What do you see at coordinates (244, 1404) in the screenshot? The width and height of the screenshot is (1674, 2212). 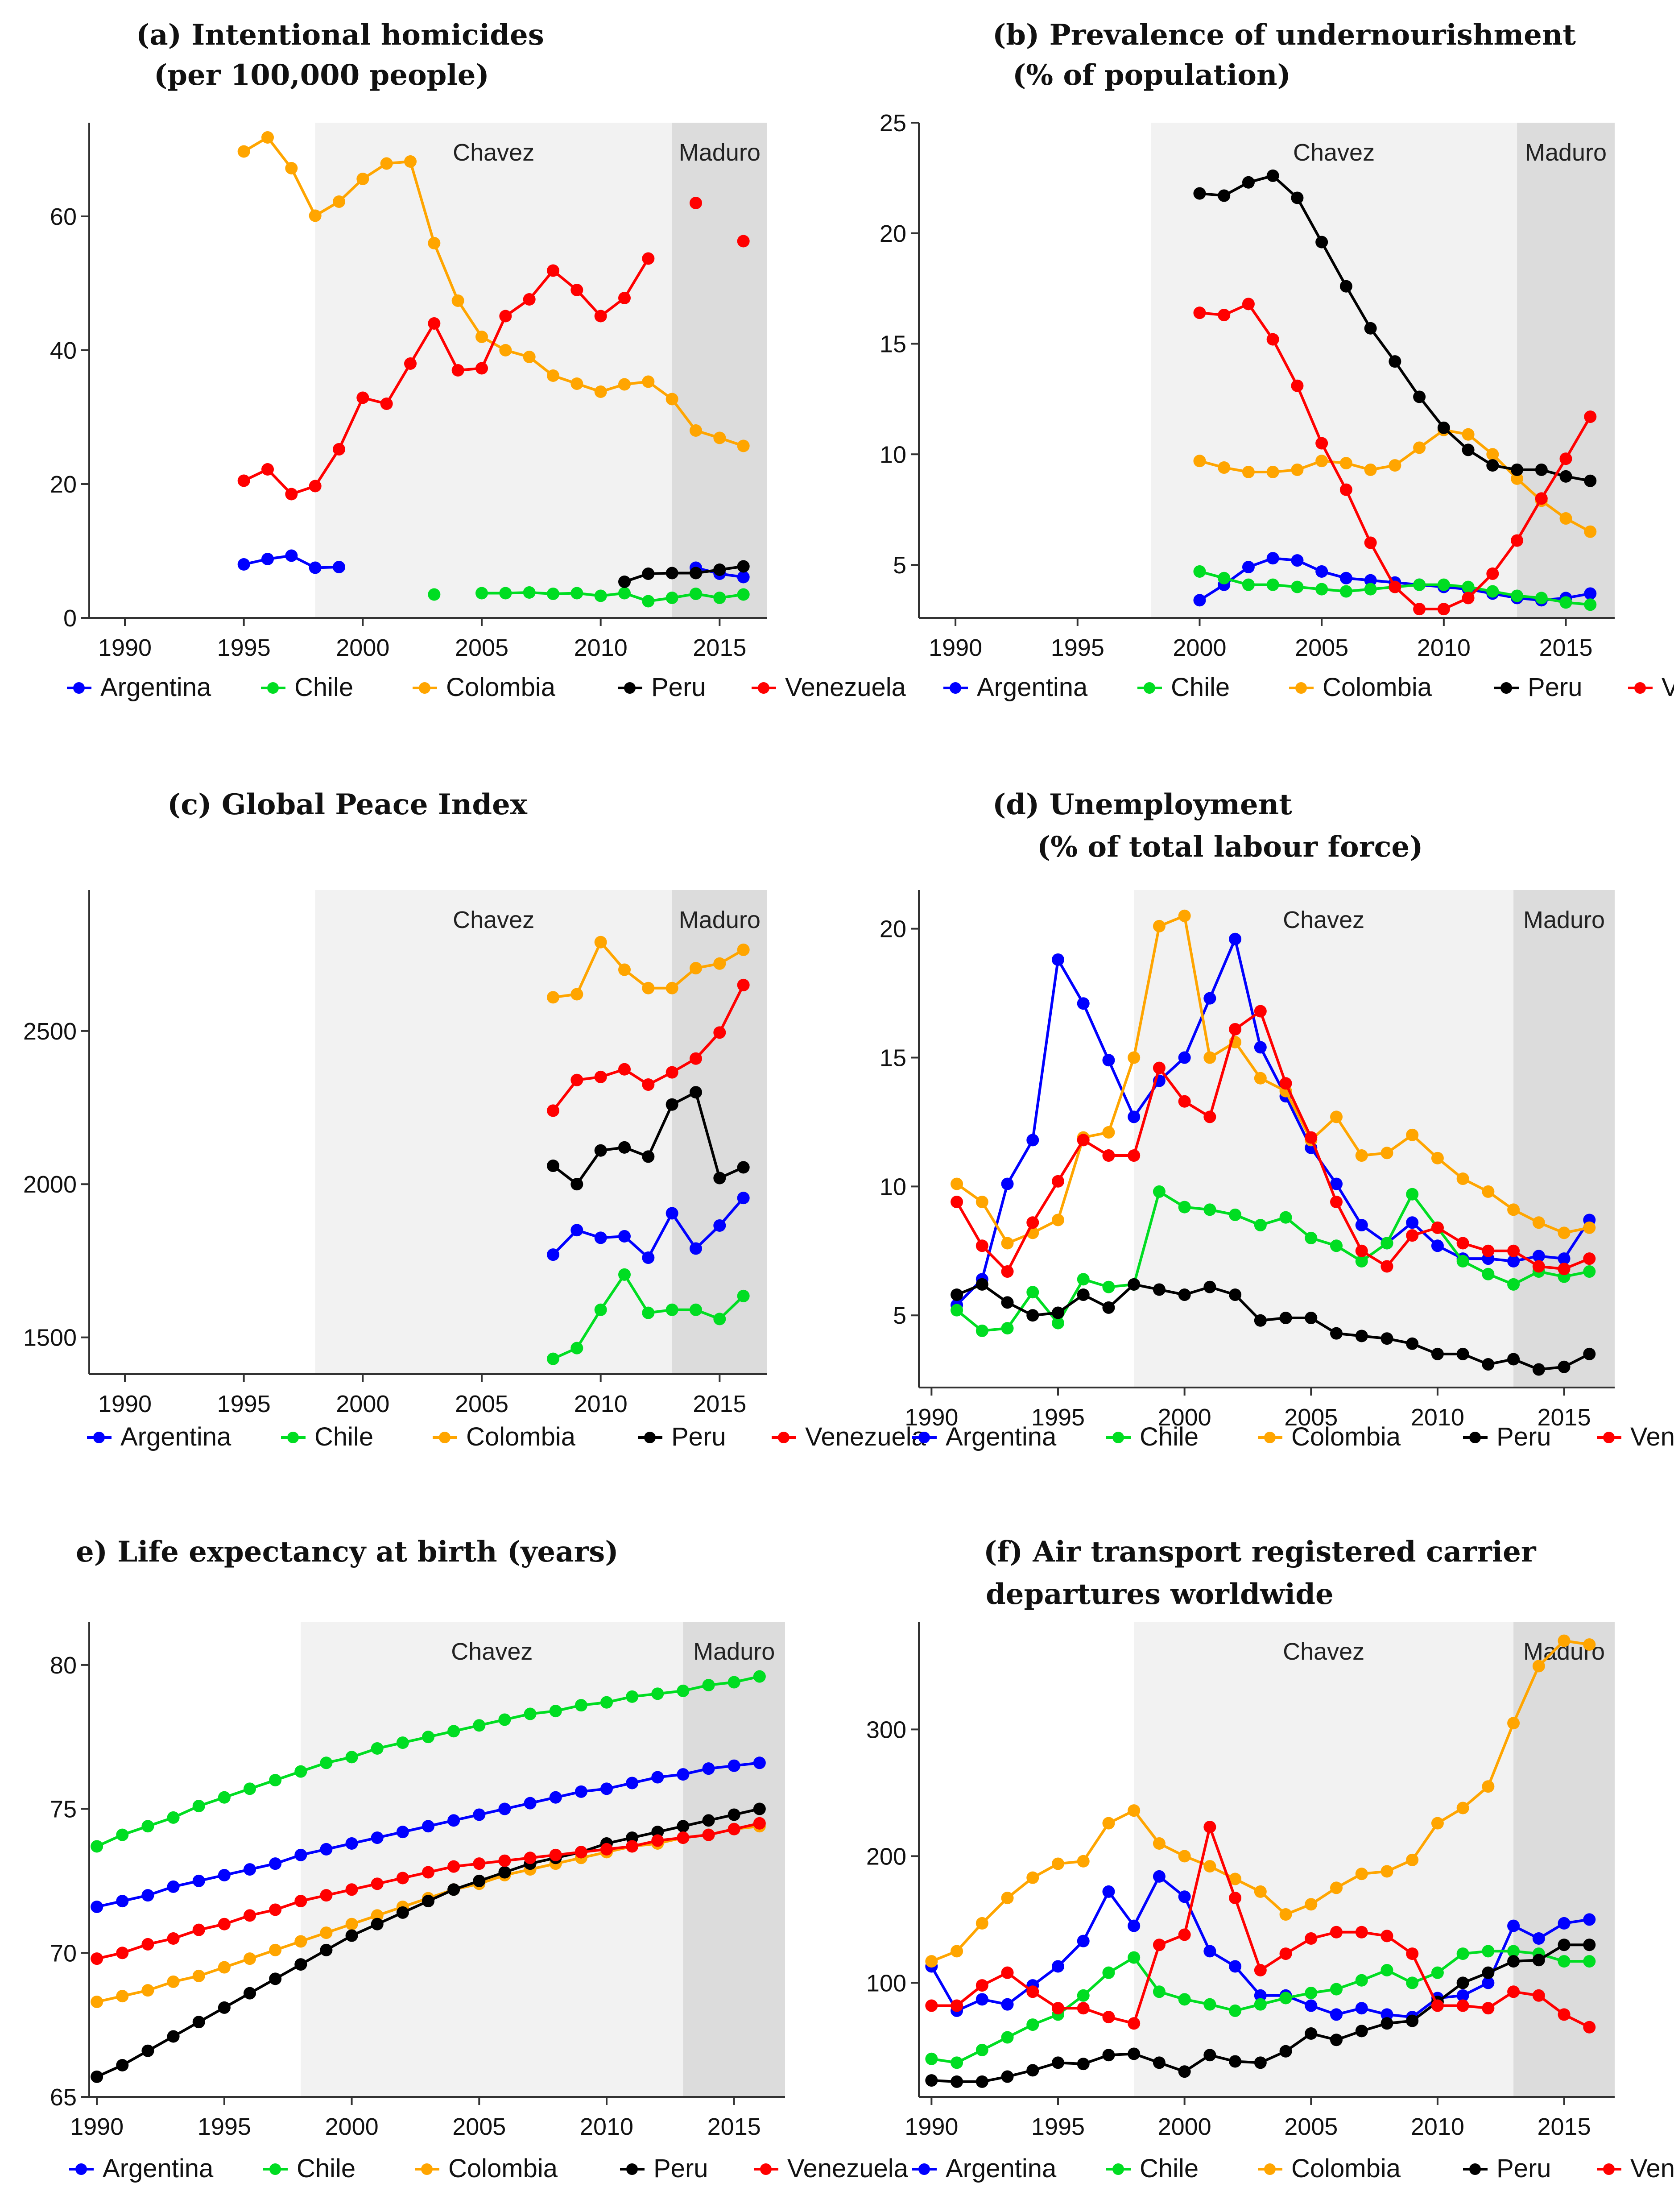 I see `x-tick-label: 1995` at bounding box center [244, 1404].